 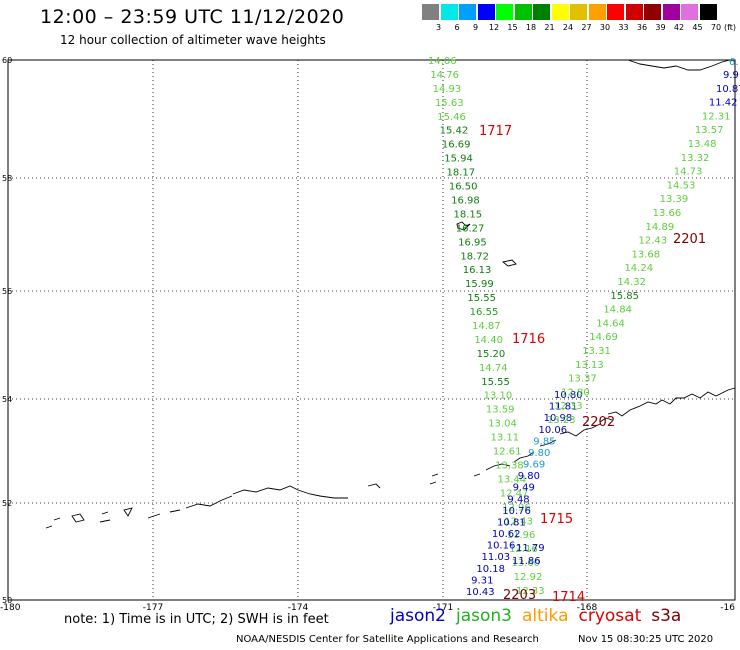 What do you see at coordinates (7, 291) in the screenshot?
I see `lat-label: 56` at bounding box center [7, 291].